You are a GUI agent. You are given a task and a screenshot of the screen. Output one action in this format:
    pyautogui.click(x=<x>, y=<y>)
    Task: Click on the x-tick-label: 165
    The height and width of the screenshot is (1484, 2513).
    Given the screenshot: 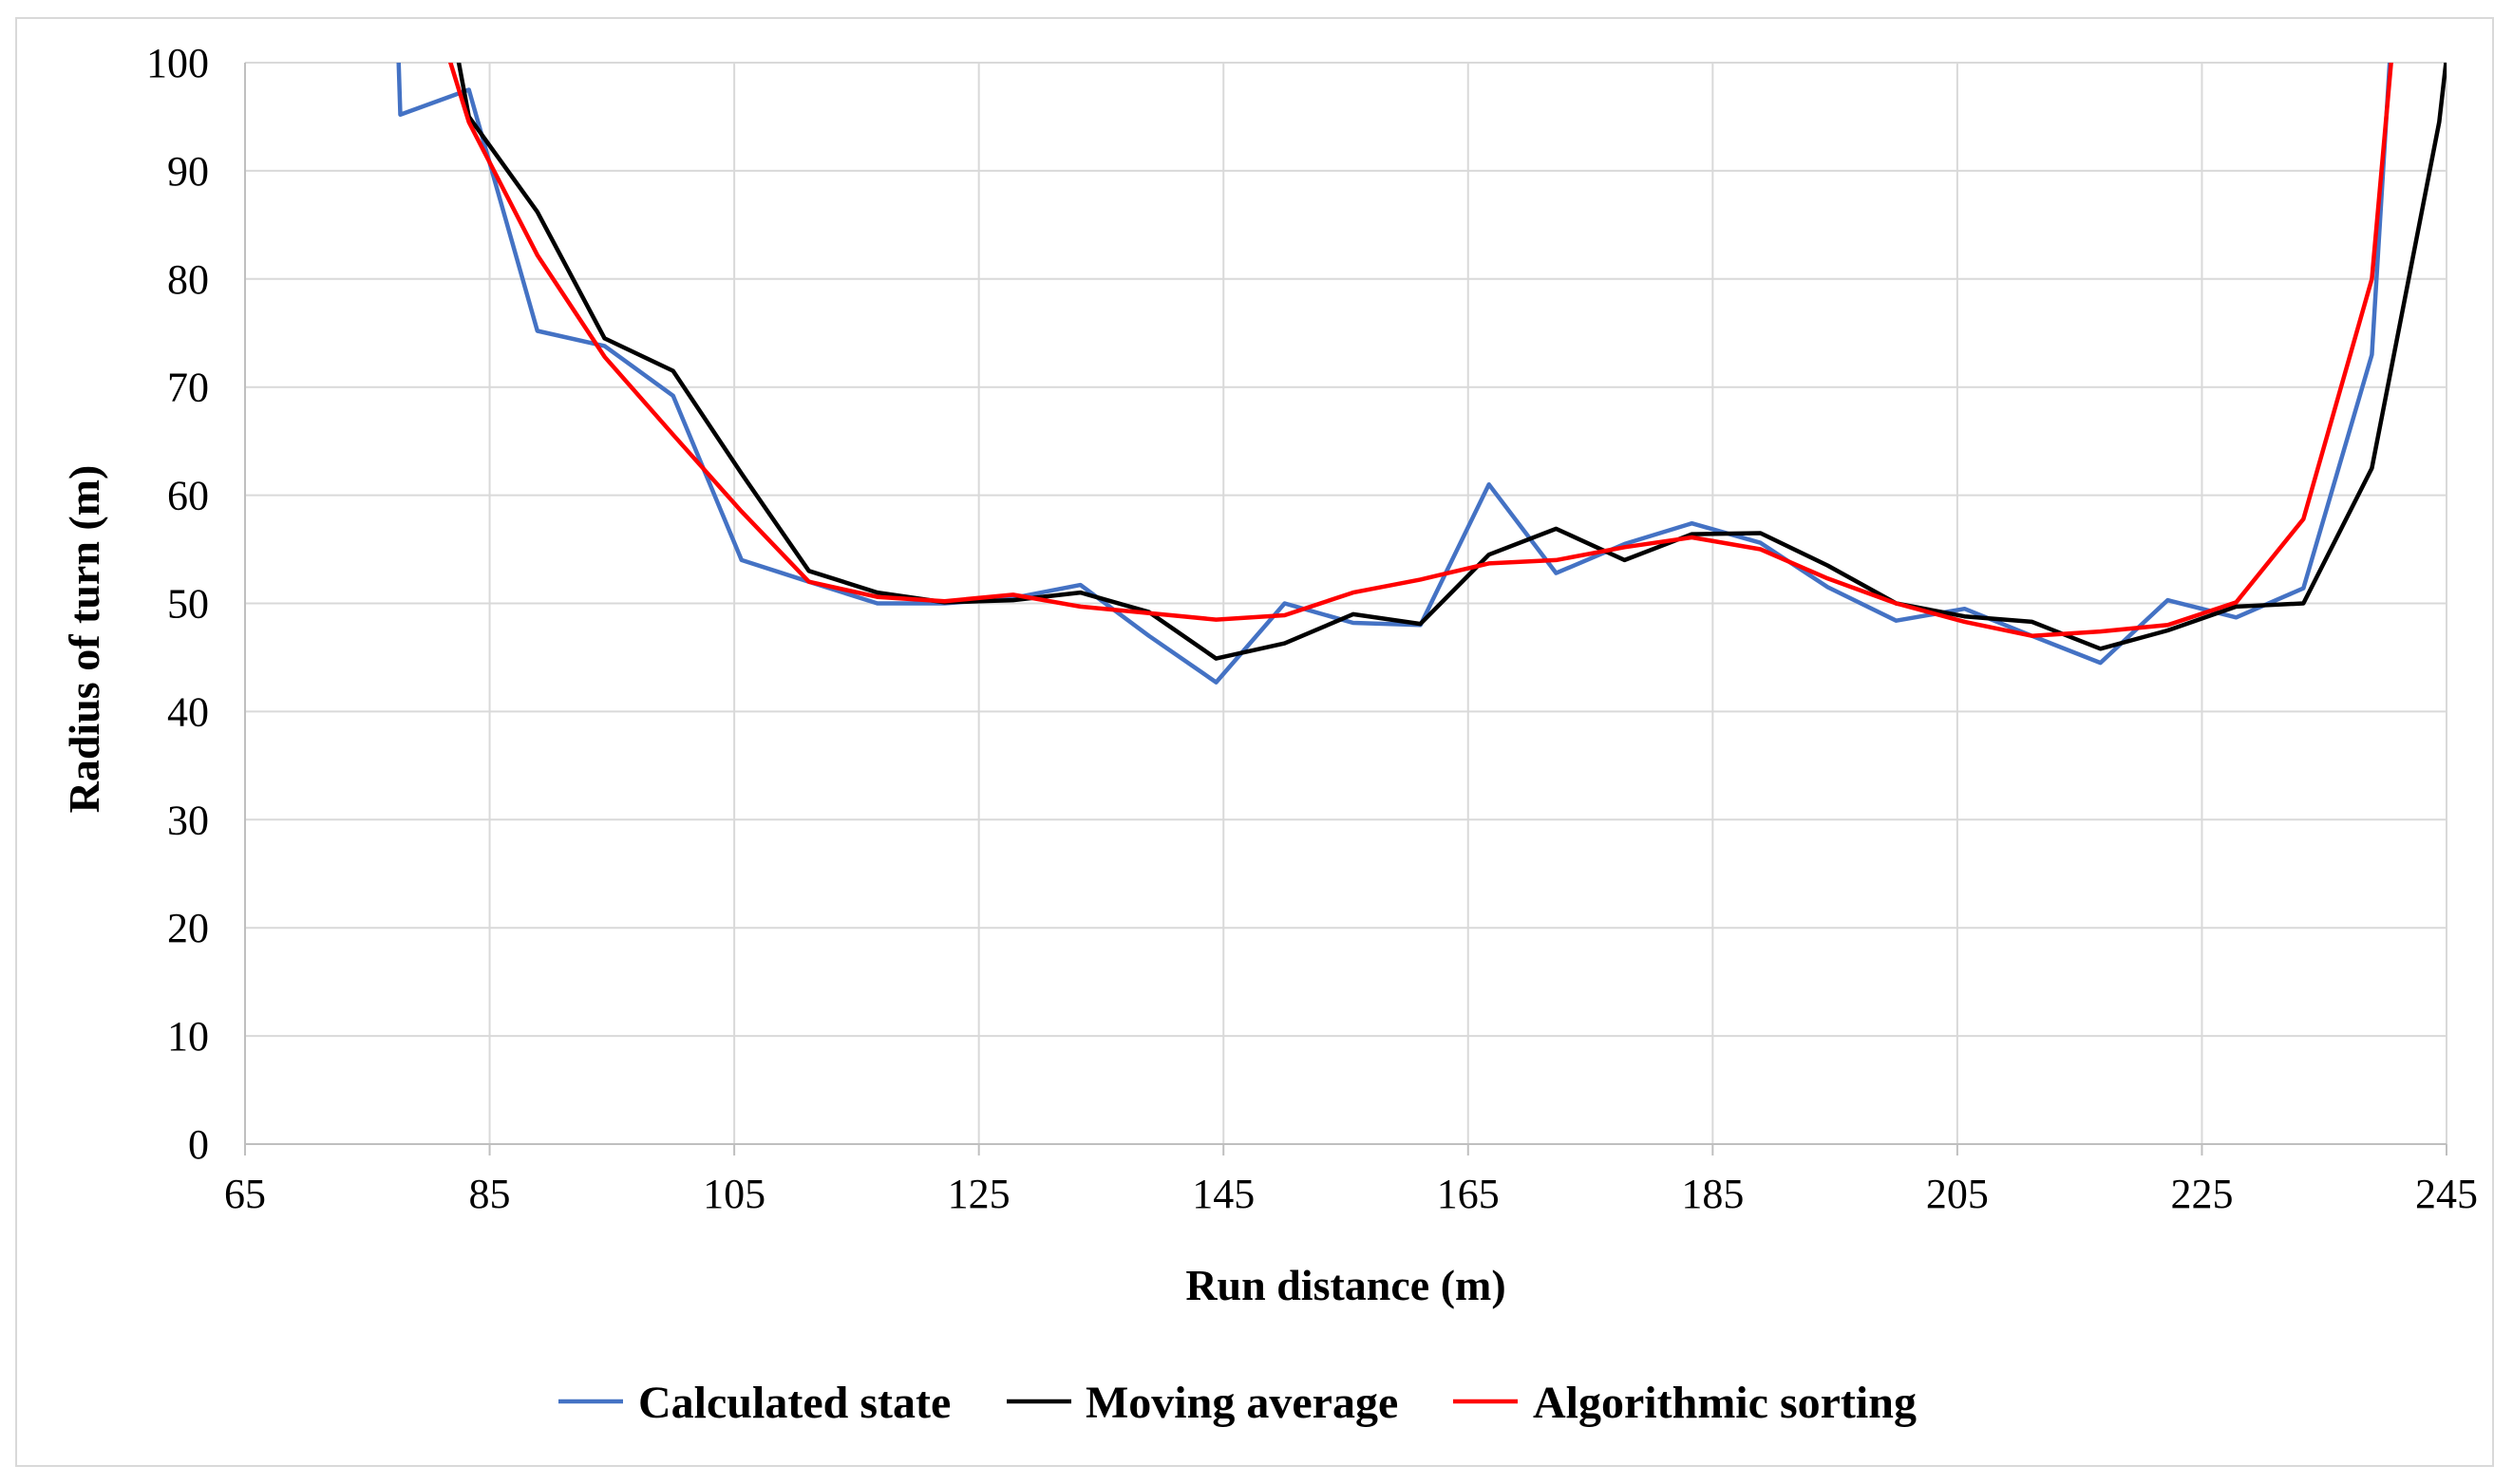 What is the action you would take?
    pyautogui.click(x=1469, y=1194)
    